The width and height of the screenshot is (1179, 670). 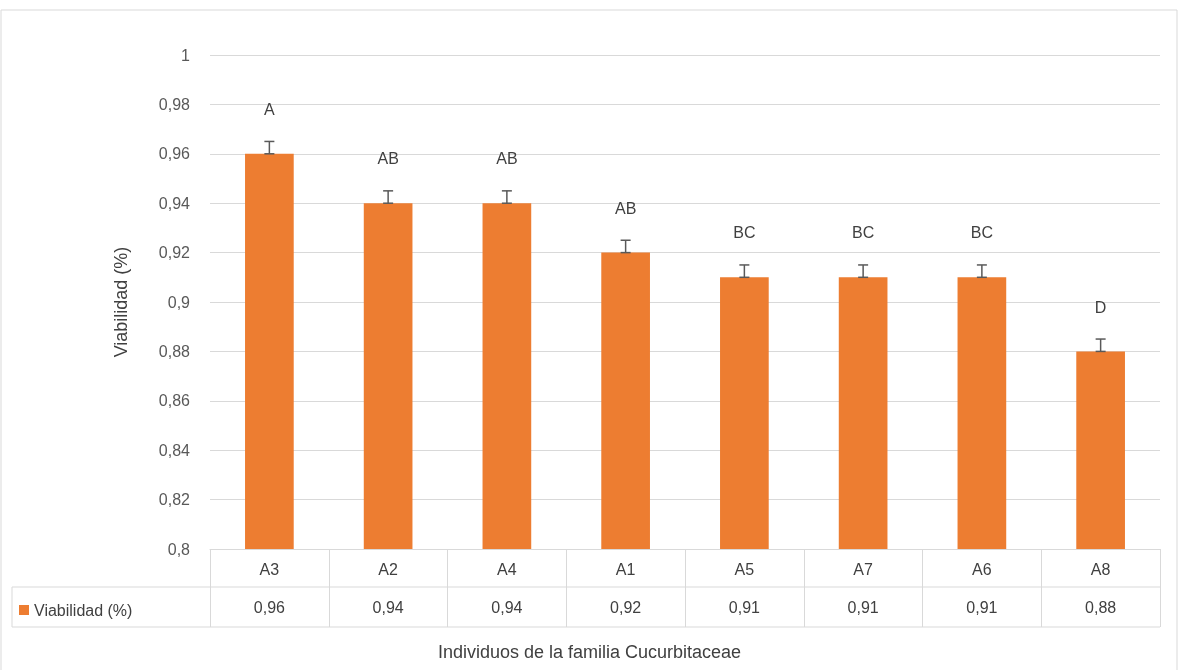 I want to click on y-axis-title: Viabilidad (%), so click(x=121, y=302).